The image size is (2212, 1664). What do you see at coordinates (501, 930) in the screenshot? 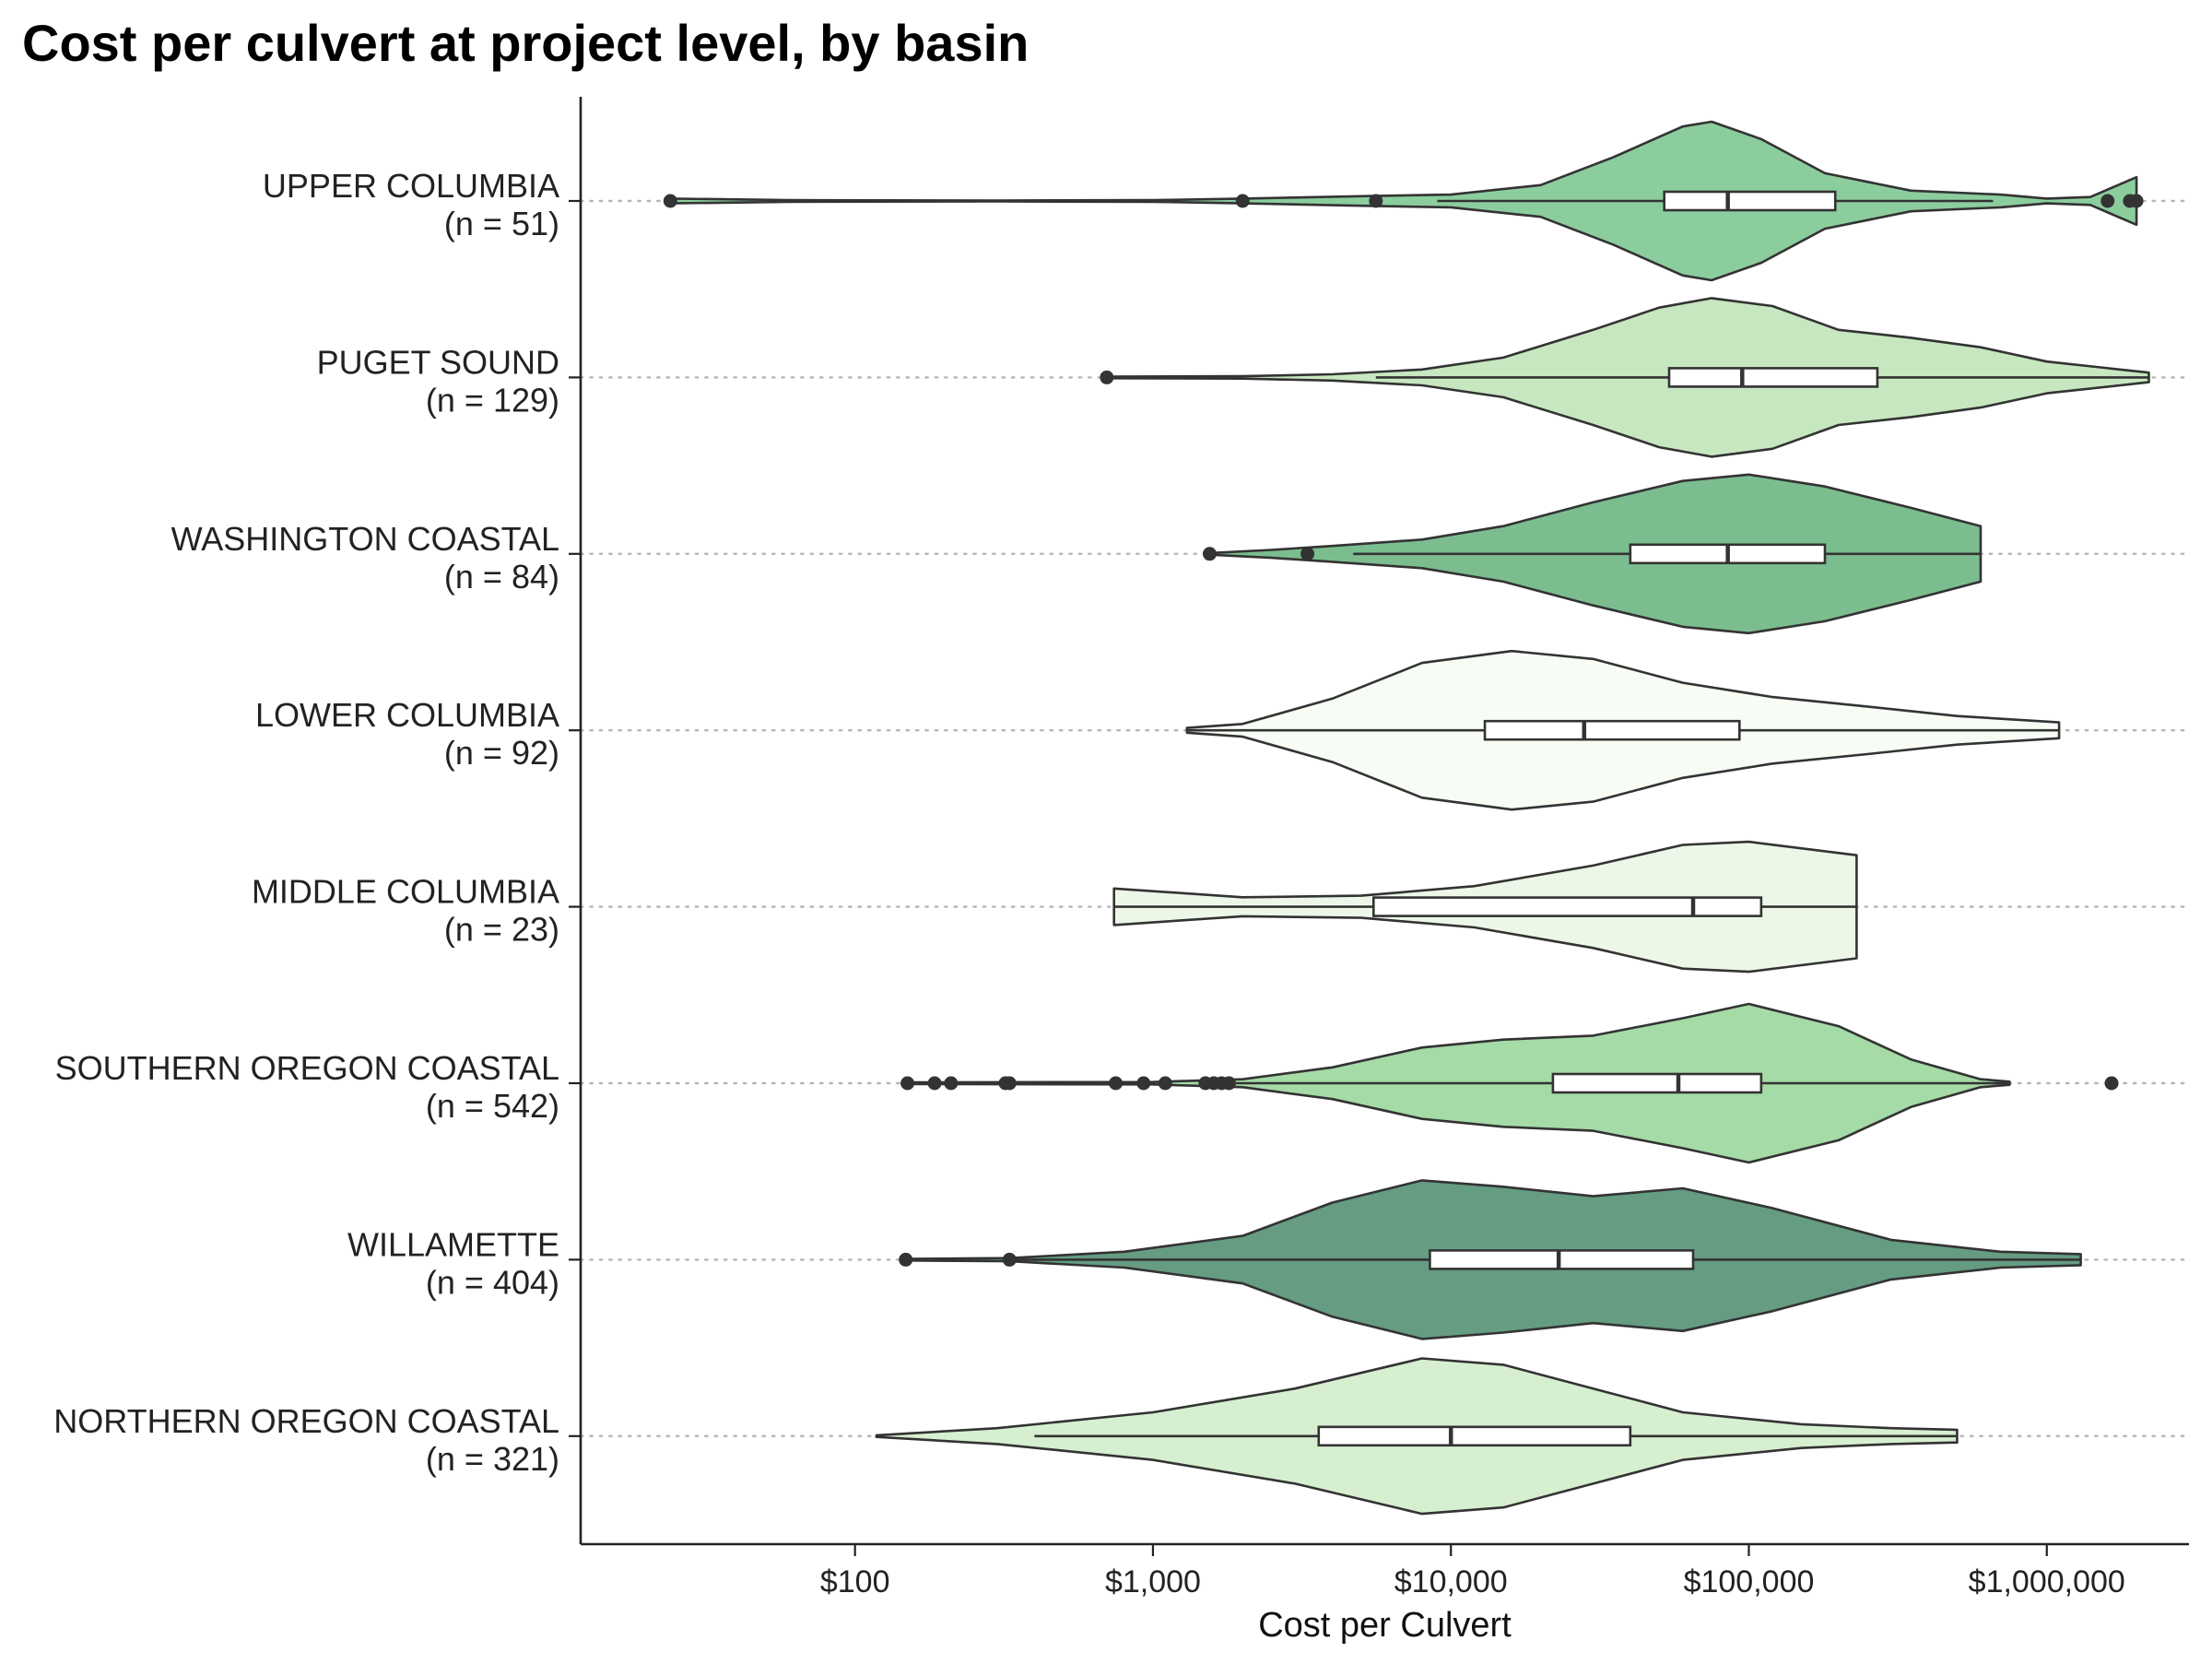
I see `category-n-label: (n = 23)` at bounding box center [501, 930].